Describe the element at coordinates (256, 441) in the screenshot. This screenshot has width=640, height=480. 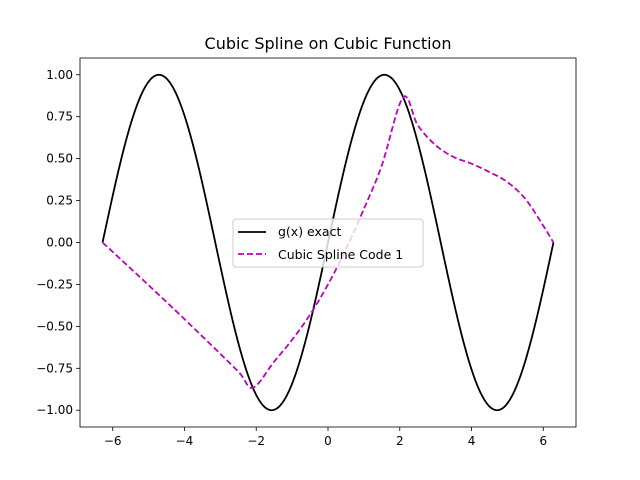
I see `x-tick-label: −2` at that location.